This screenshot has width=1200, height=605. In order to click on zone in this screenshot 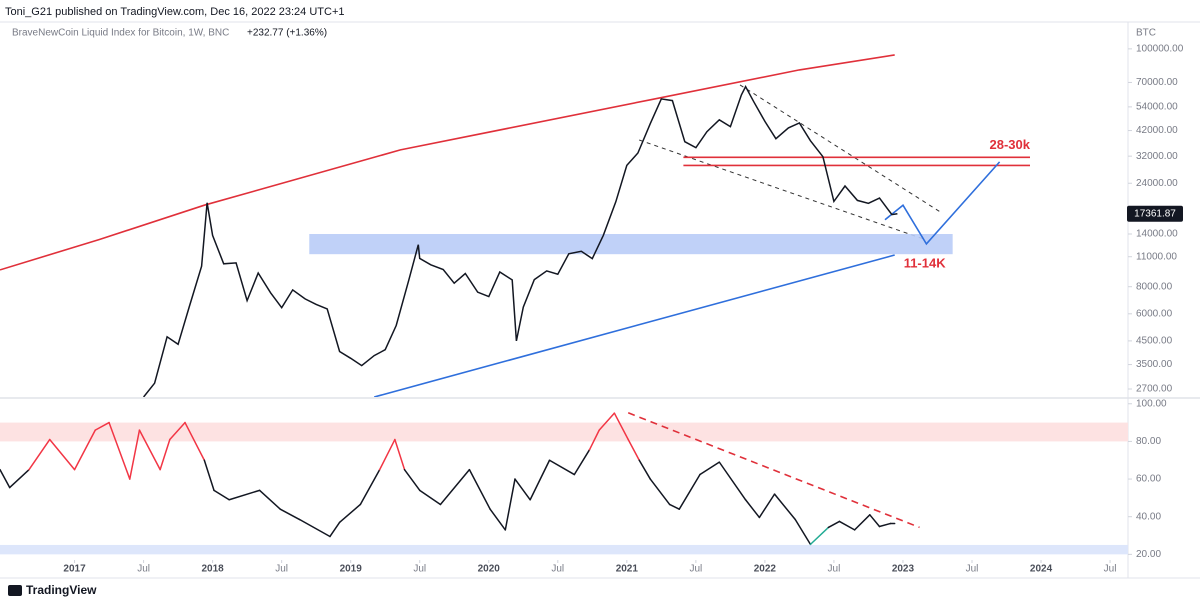, I will do `click(631, 244)`.